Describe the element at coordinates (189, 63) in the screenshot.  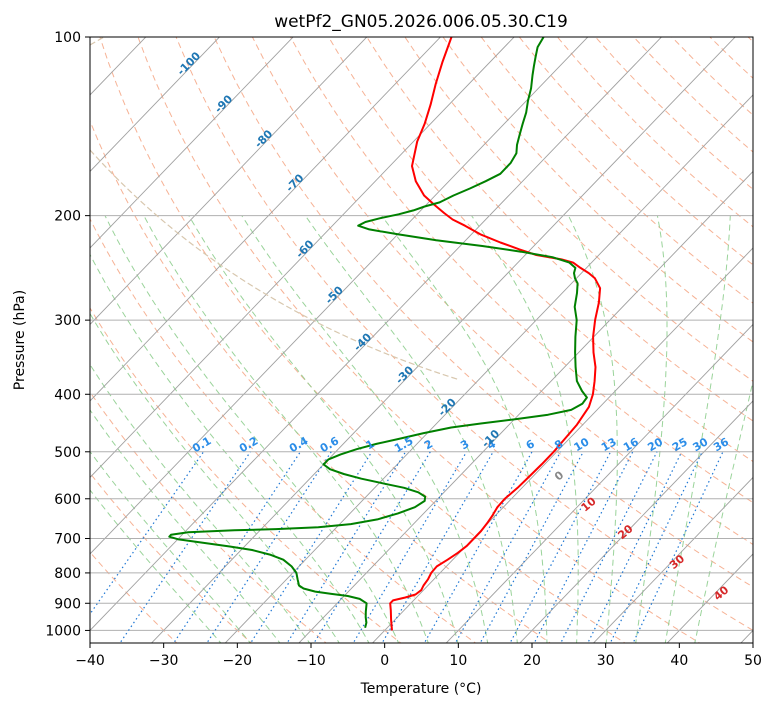
I see `isotherm-label: -100` at that location.